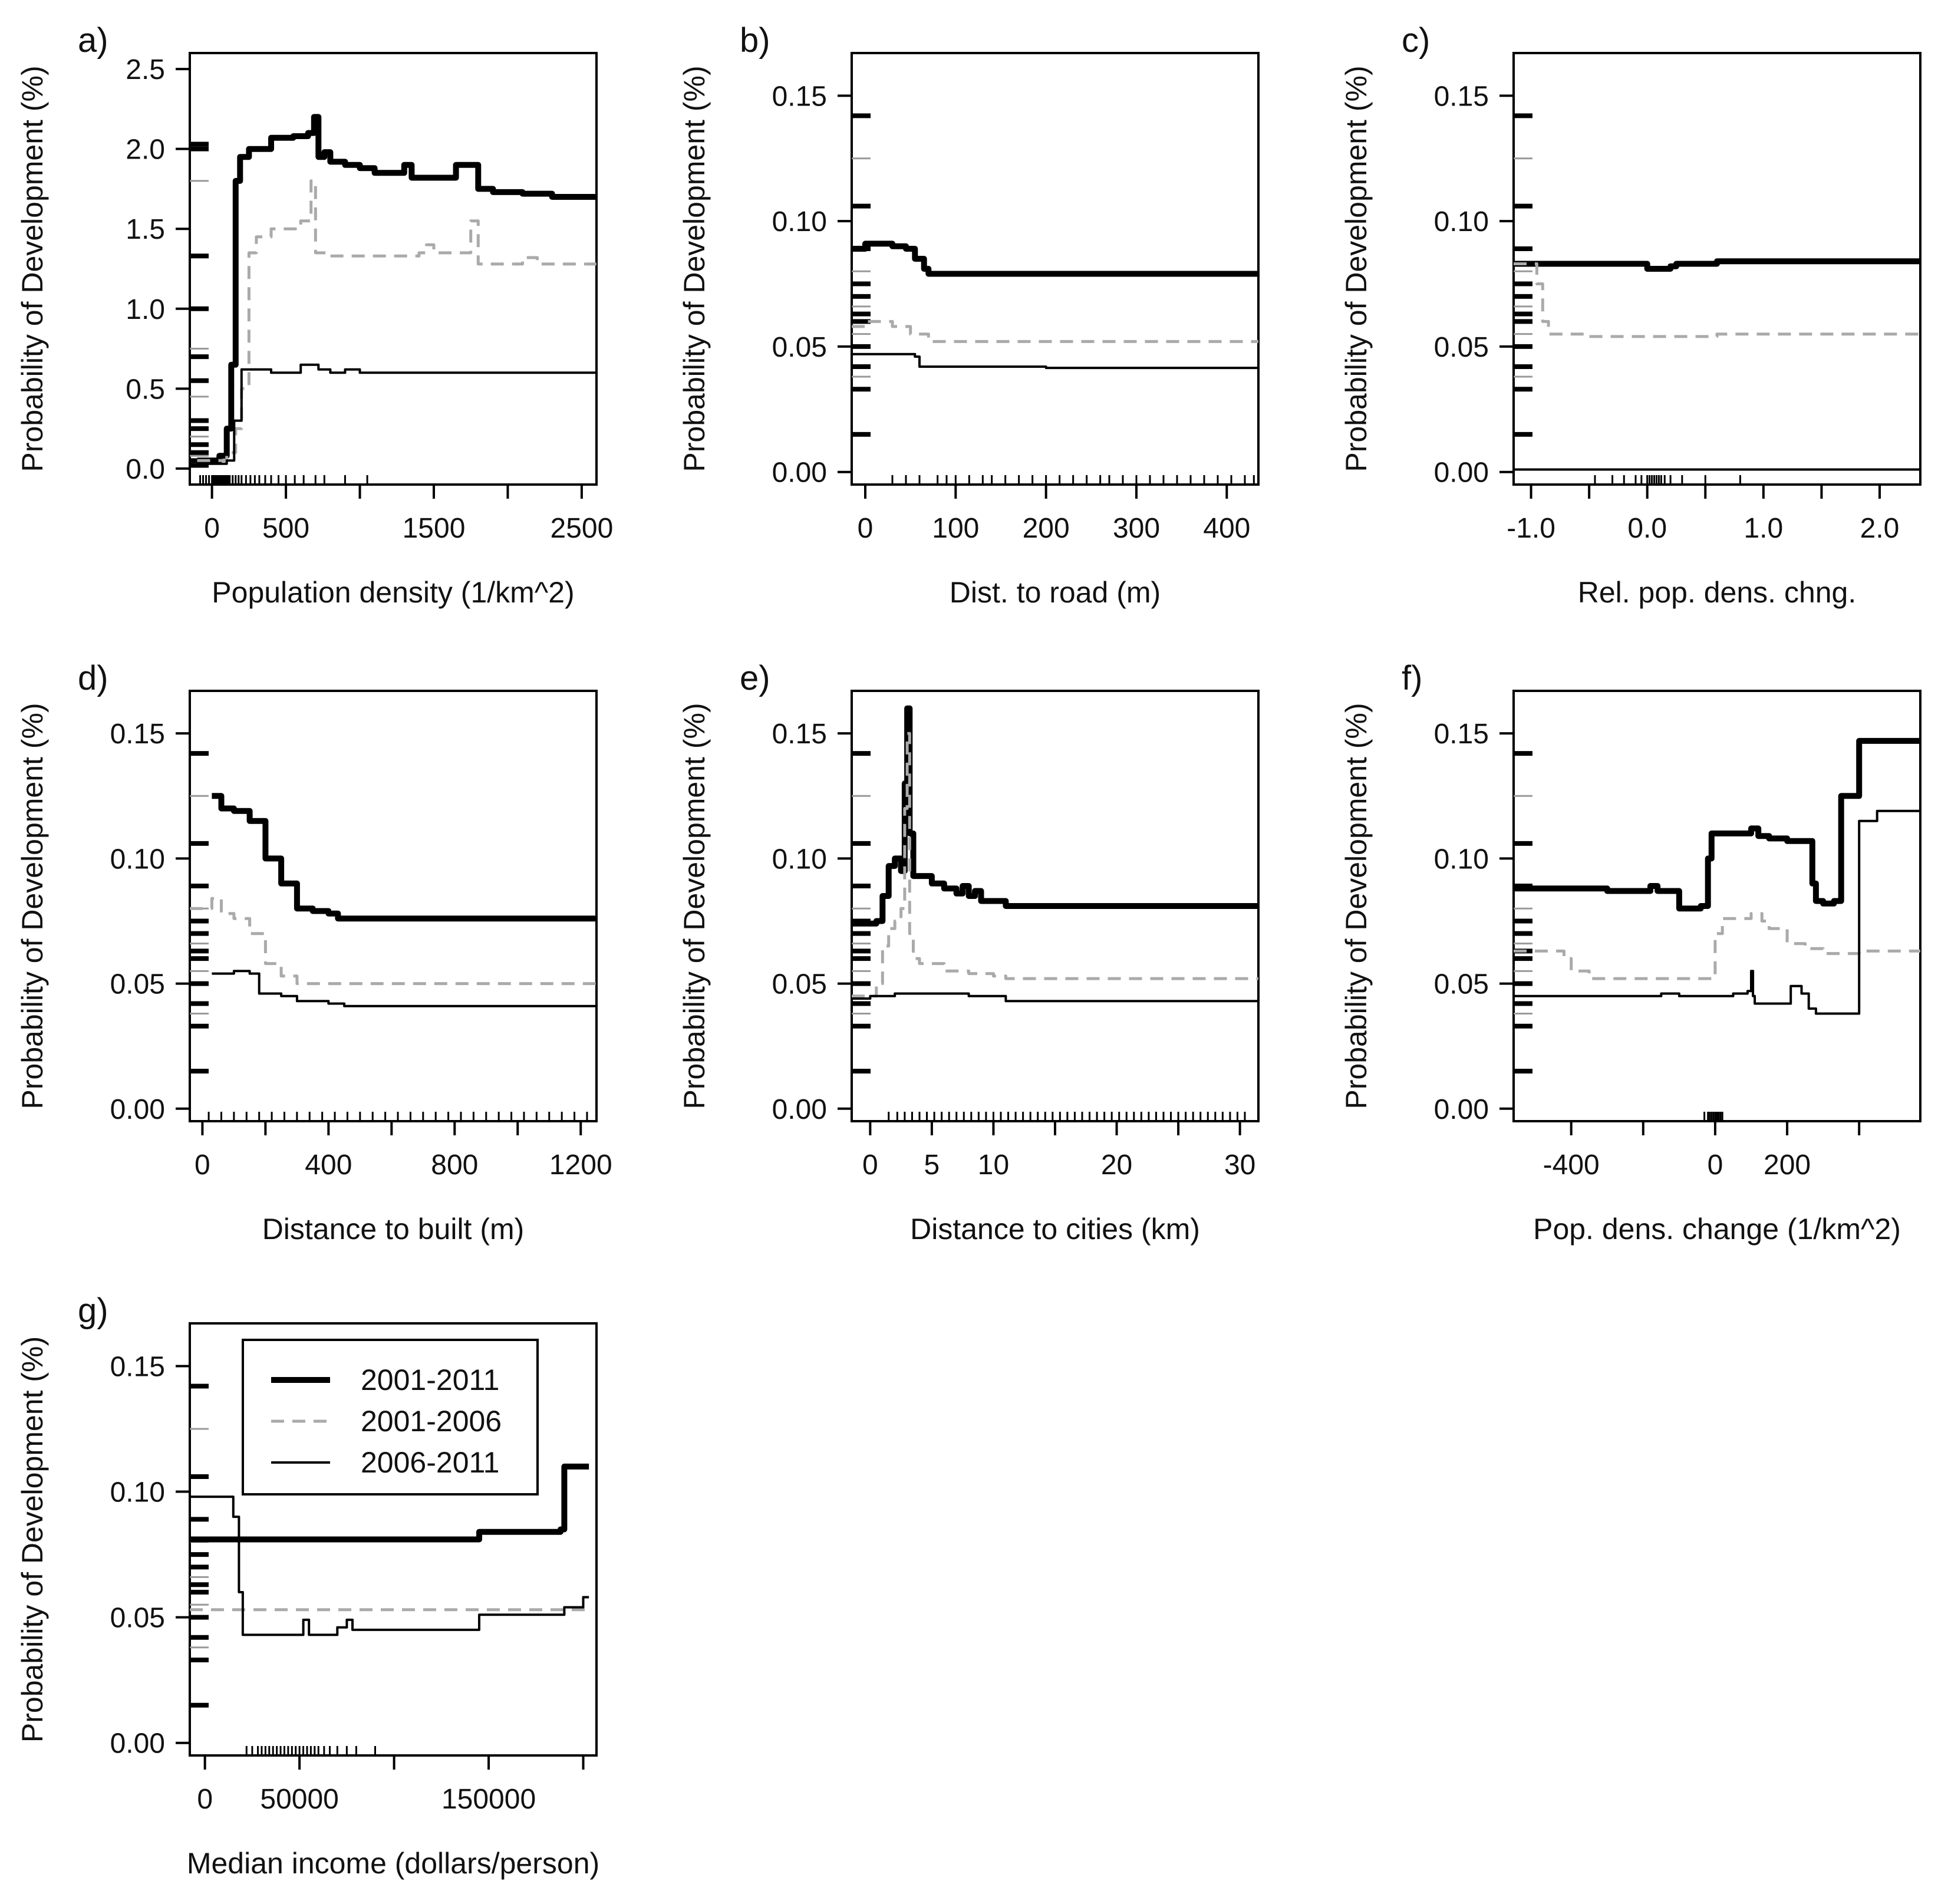 This screenshot has width=1938, height=1904. What do you see at coordinates (1763, 528) in the screenshot?
I see `x-tick-label: 1.0` at bounding box center [1763, 528].